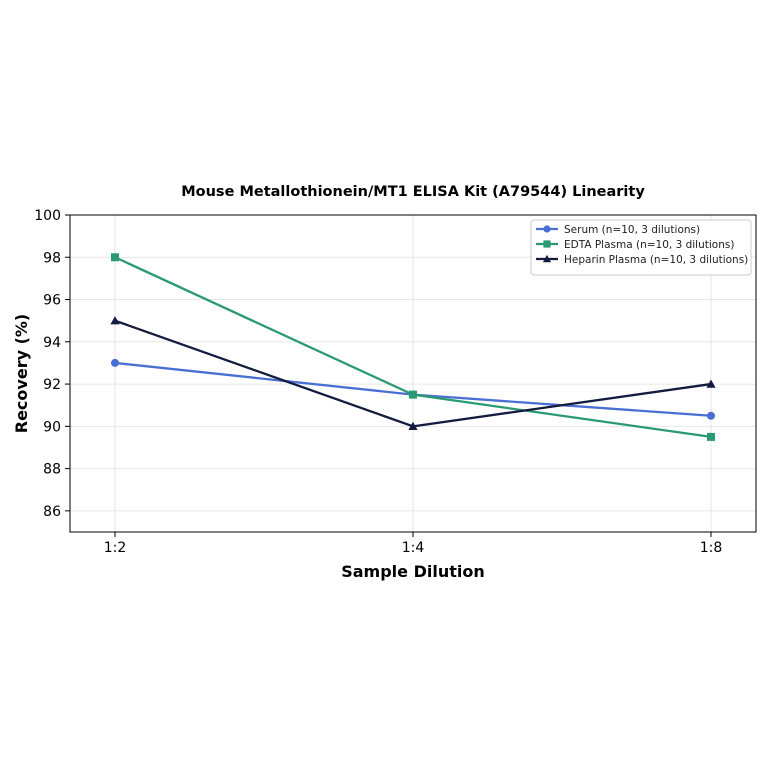 This screenshot has height=764, width=764. Describe the element at coordinates (52, 301) in the screenshot. I see `y-tick-label: 96` at that location.